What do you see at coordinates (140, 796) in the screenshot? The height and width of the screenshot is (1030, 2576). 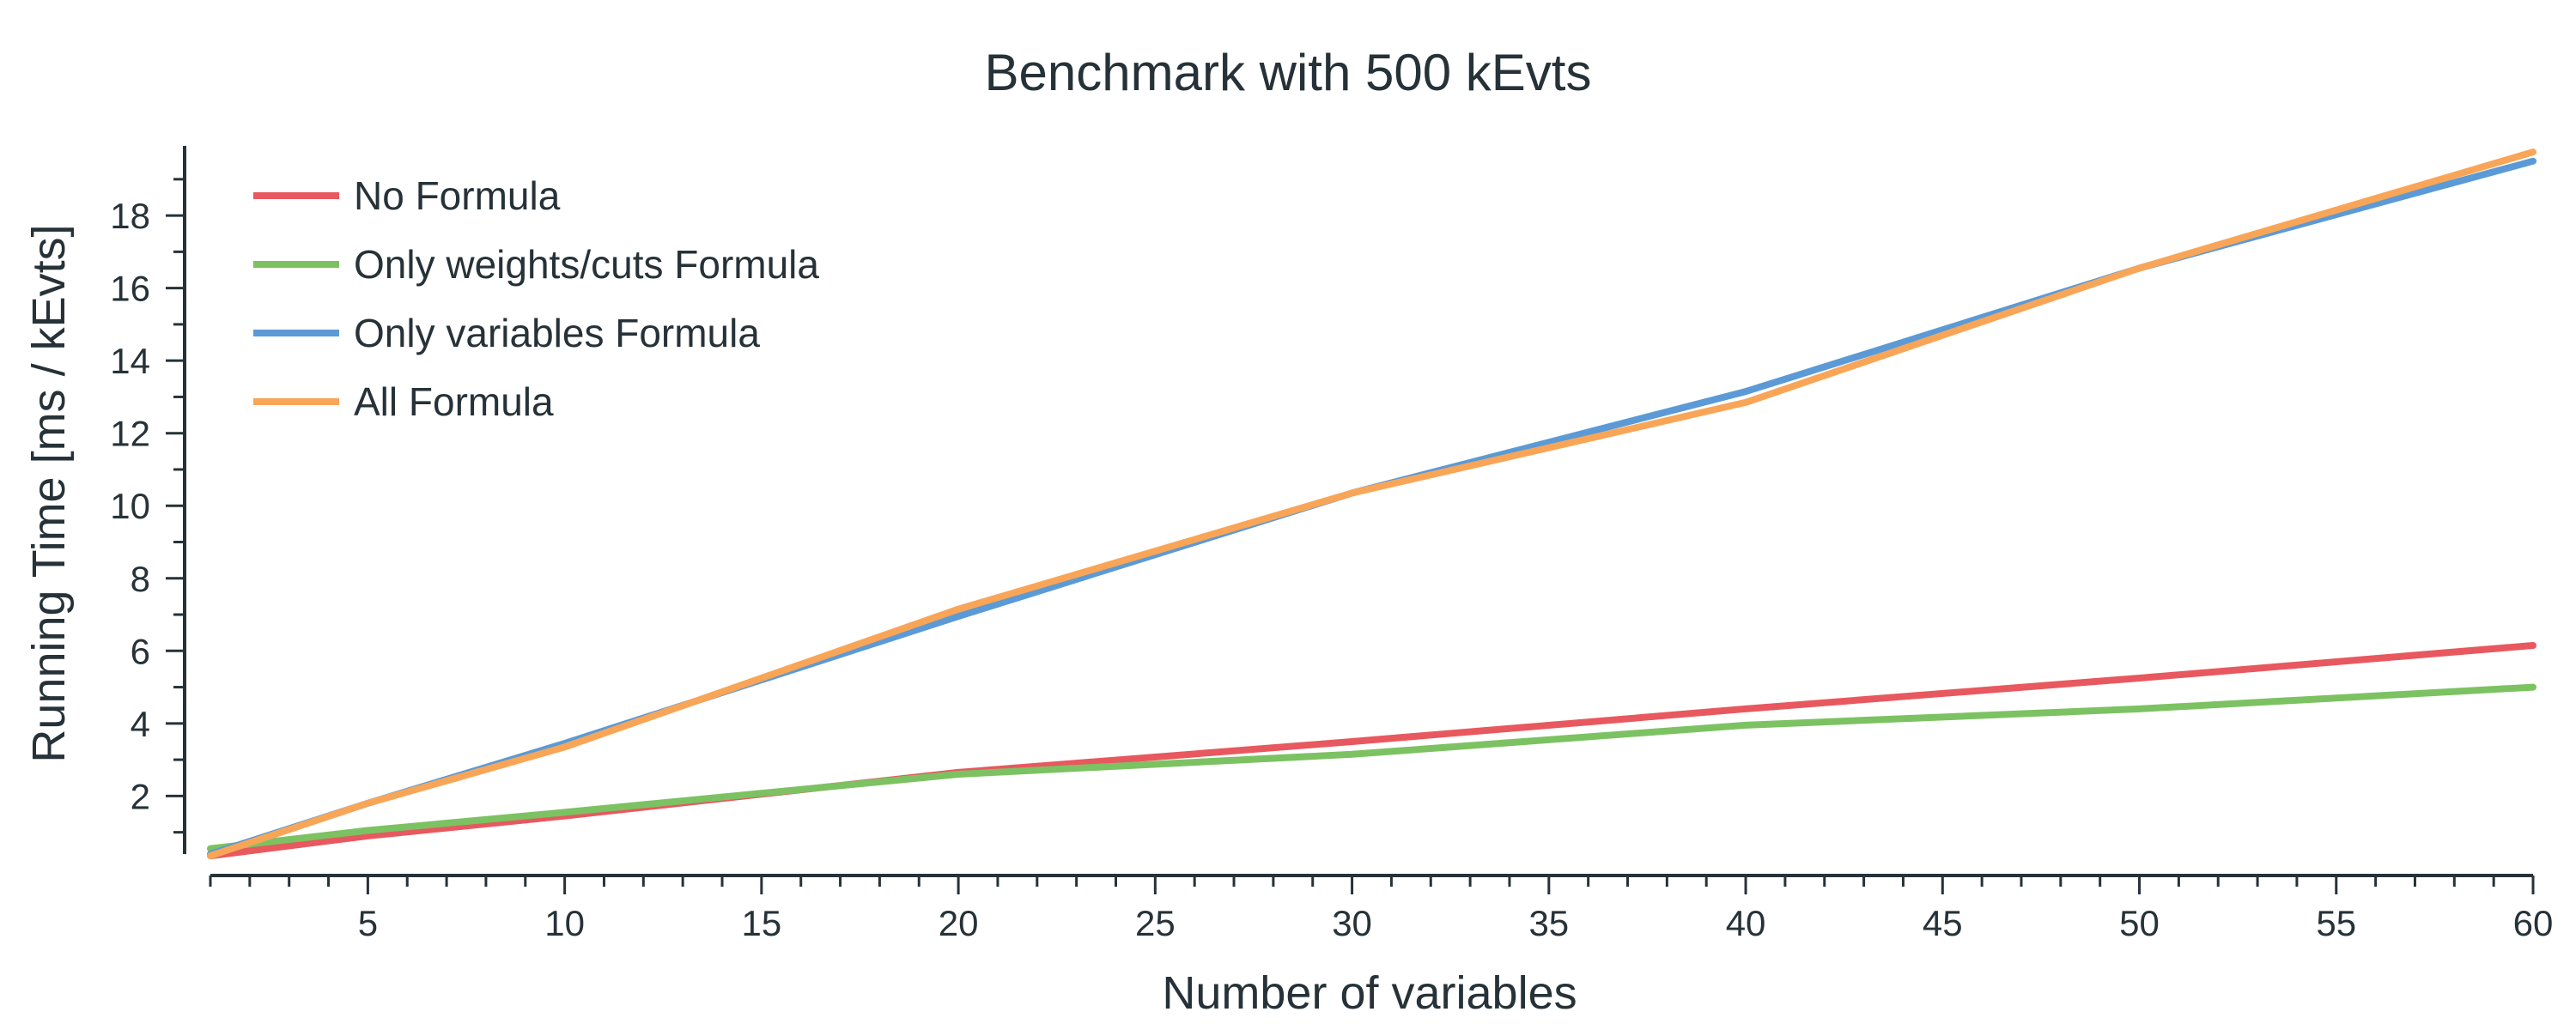 I see `y-tick-label: 2` at bounding box center [140, 796].